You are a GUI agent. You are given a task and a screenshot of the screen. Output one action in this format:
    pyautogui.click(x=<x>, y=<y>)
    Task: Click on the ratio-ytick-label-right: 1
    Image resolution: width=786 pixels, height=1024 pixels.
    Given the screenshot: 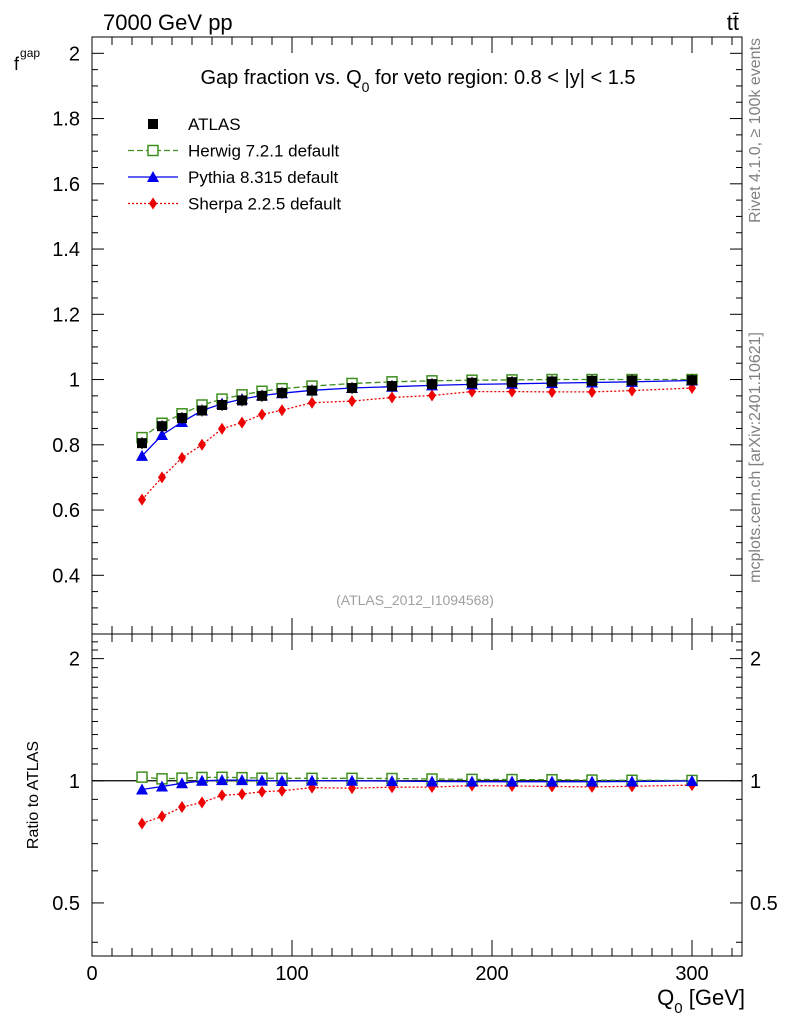 What is the action you would take?
    pyautogui.click(x=755, y=782)
    